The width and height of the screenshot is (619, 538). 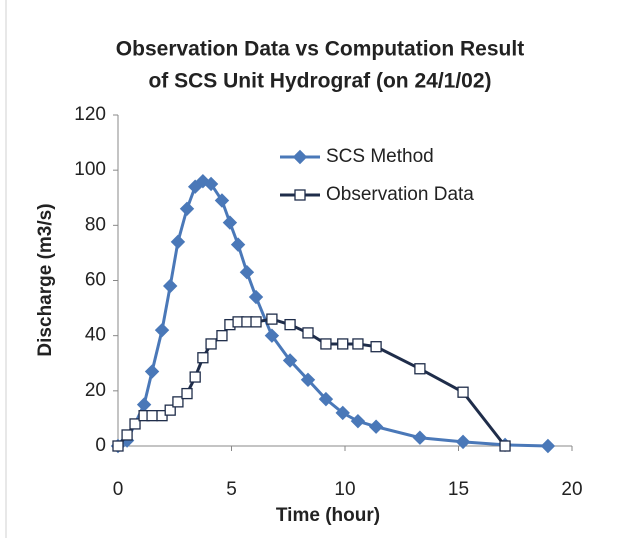 I want to click on y-tick-label: 80, so click(x=95, y=224).